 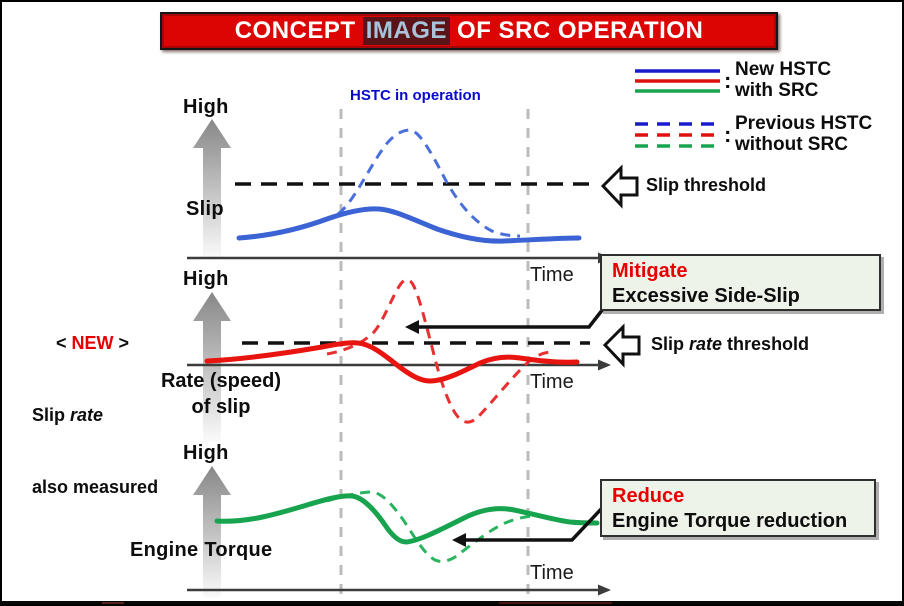 What do you see at coordinates (619, 186) in the screenshot?
I see `slip-threshold-arrow-icon` at bounding box center [619, 186].